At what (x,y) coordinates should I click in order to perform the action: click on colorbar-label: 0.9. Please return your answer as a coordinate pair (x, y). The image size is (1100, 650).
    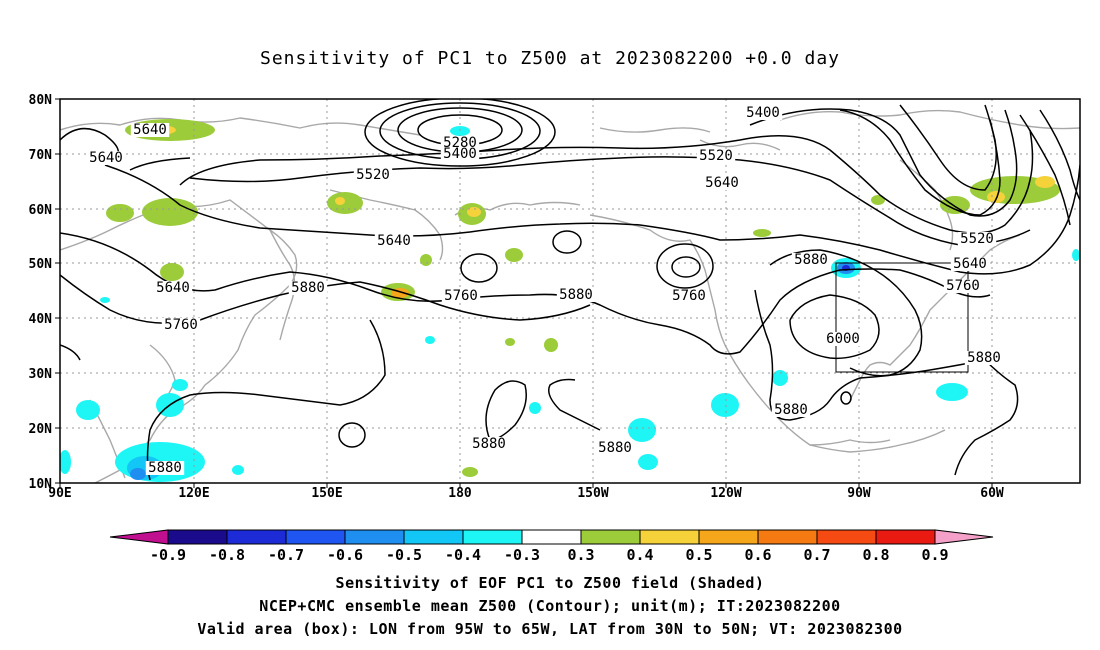
    Looking at the image, I should click on (934, 555).